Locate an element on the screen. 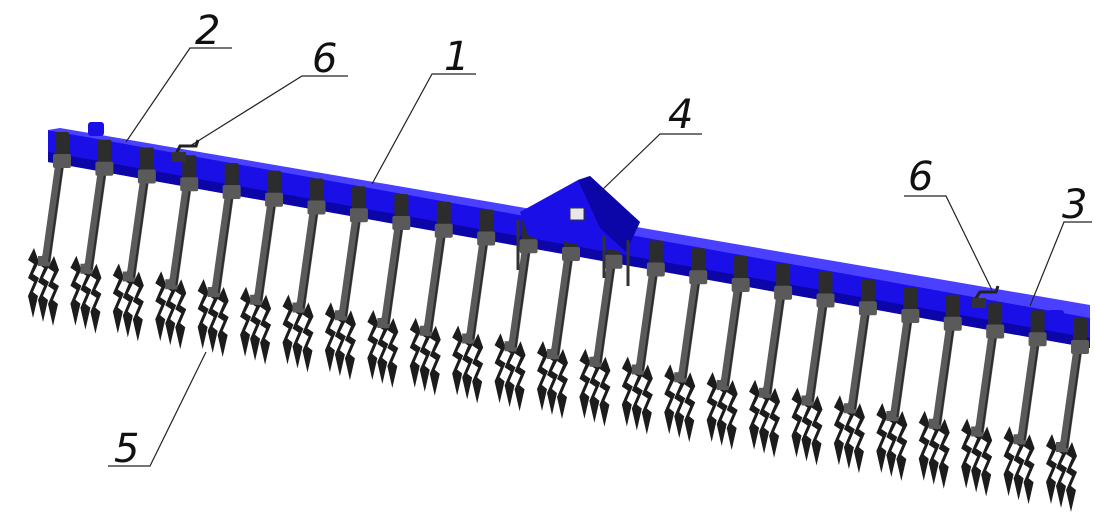  lever-right is located at coordinates (987, 292).